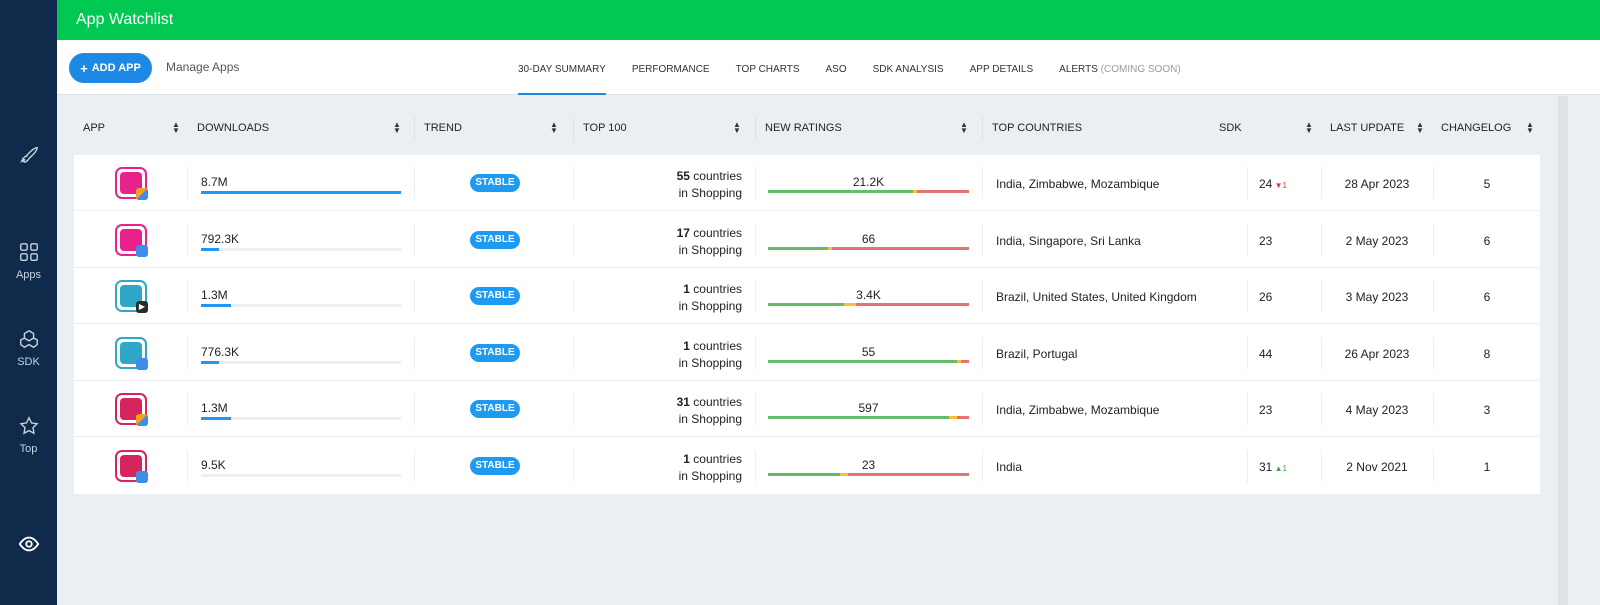 The height and width of the screenshot is (605, 1600). What do you see at coordinates (84, 68) in the screenshot?
I see `plus-icon: +` at bounding box center [84, 68].